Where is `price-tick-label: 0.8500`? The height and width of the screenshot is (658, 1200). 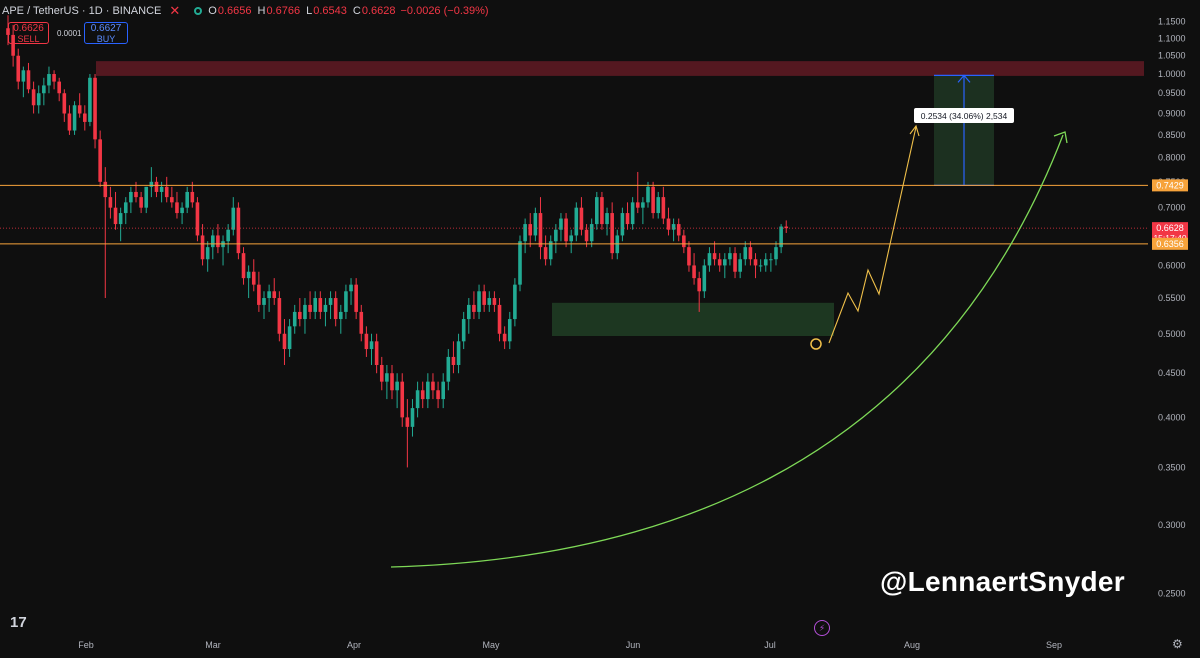 price-tick-label: 0.8500 is located at coordinates (1172, 135).